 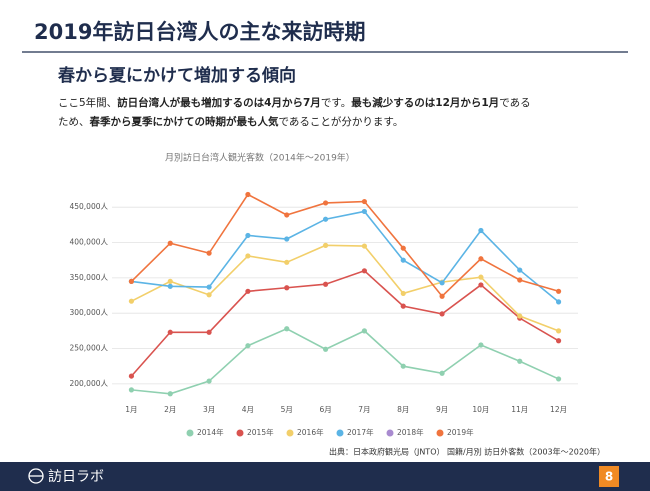 I want to click on y-tick-label: 450,000人, so click(x=88, y=206).